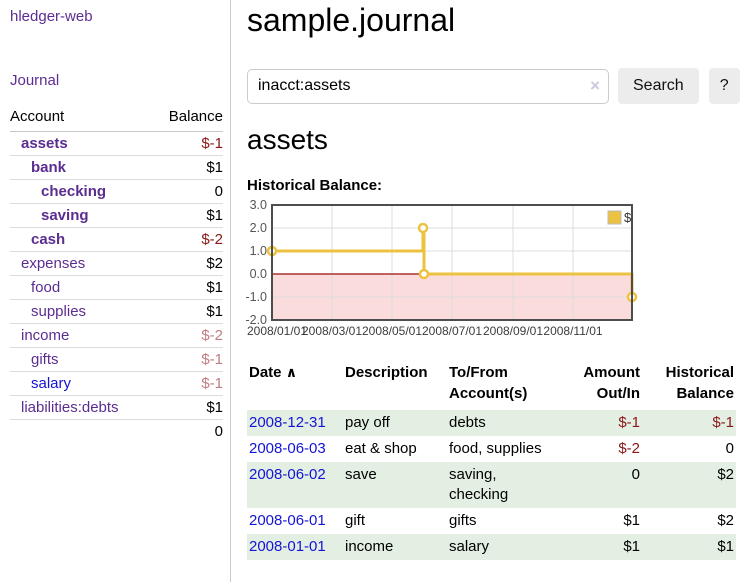 Image resolution: width=742 pixels, height=582 pixels. I want to click on transaction-date-link: 2008-12-31, so click(287, 422).